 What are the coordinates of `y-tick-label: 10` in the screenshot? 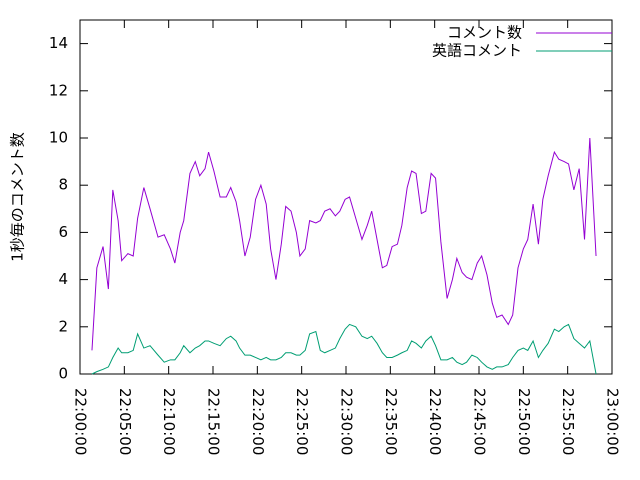 It's located at (58, 138).